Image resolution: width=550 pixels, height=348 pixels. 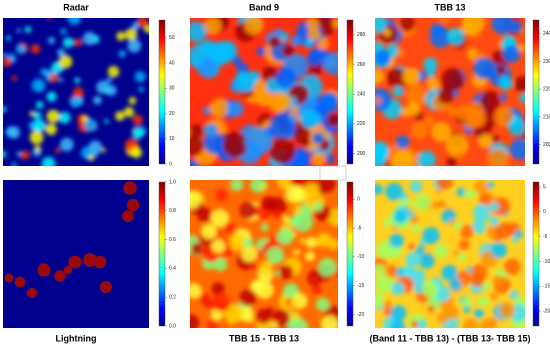 I want to click on colorbar-tick-label: 20, so click(x=172, y=114).